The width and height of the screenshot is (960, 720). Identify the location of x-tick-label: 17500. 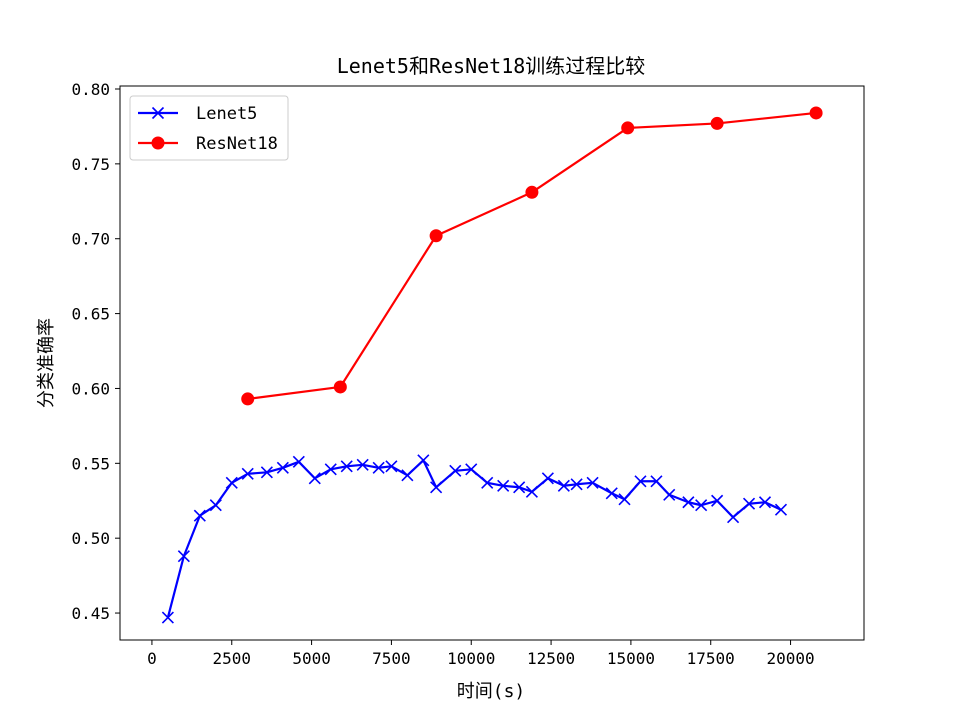
(711, 658).